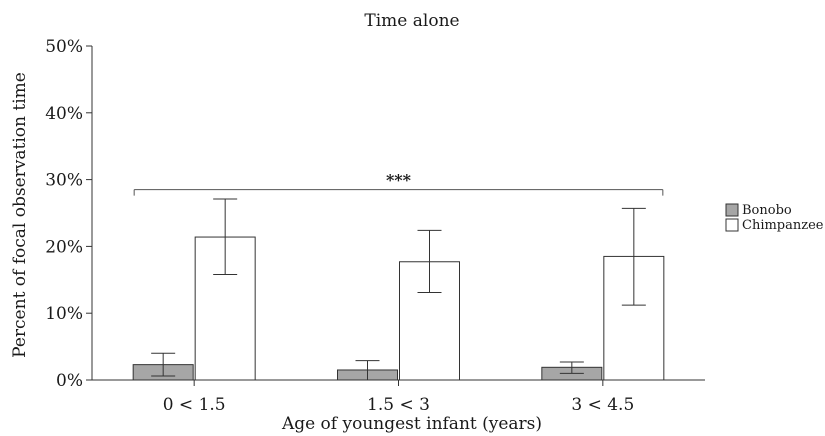 This screenshot has height=436, width=825. Describe the element at coordinates (64, 314) in the screenshot. I see `y-tick-label: 10%` at that location.